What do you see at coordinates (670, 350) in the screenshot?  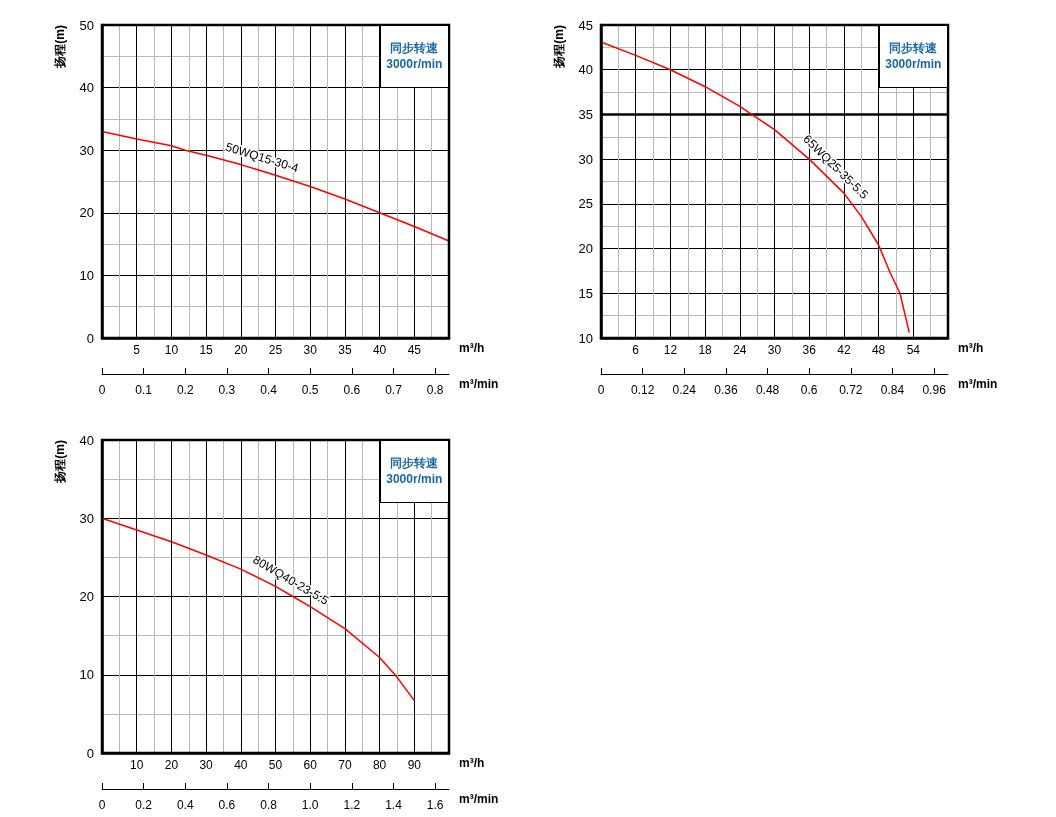 I see `x-tick-label: 12` at bounding box center [670, 350].